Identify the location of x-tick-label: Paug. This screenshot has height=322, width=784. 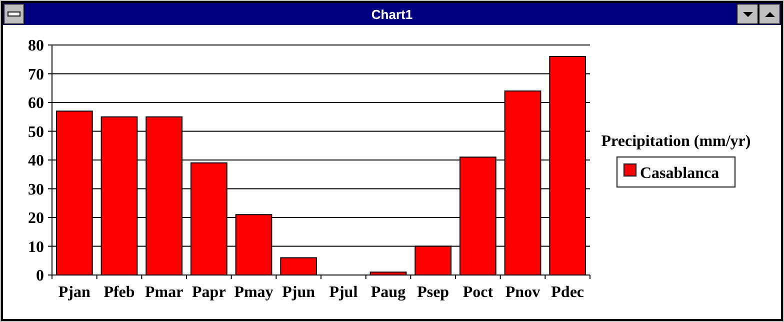
(388, 292).